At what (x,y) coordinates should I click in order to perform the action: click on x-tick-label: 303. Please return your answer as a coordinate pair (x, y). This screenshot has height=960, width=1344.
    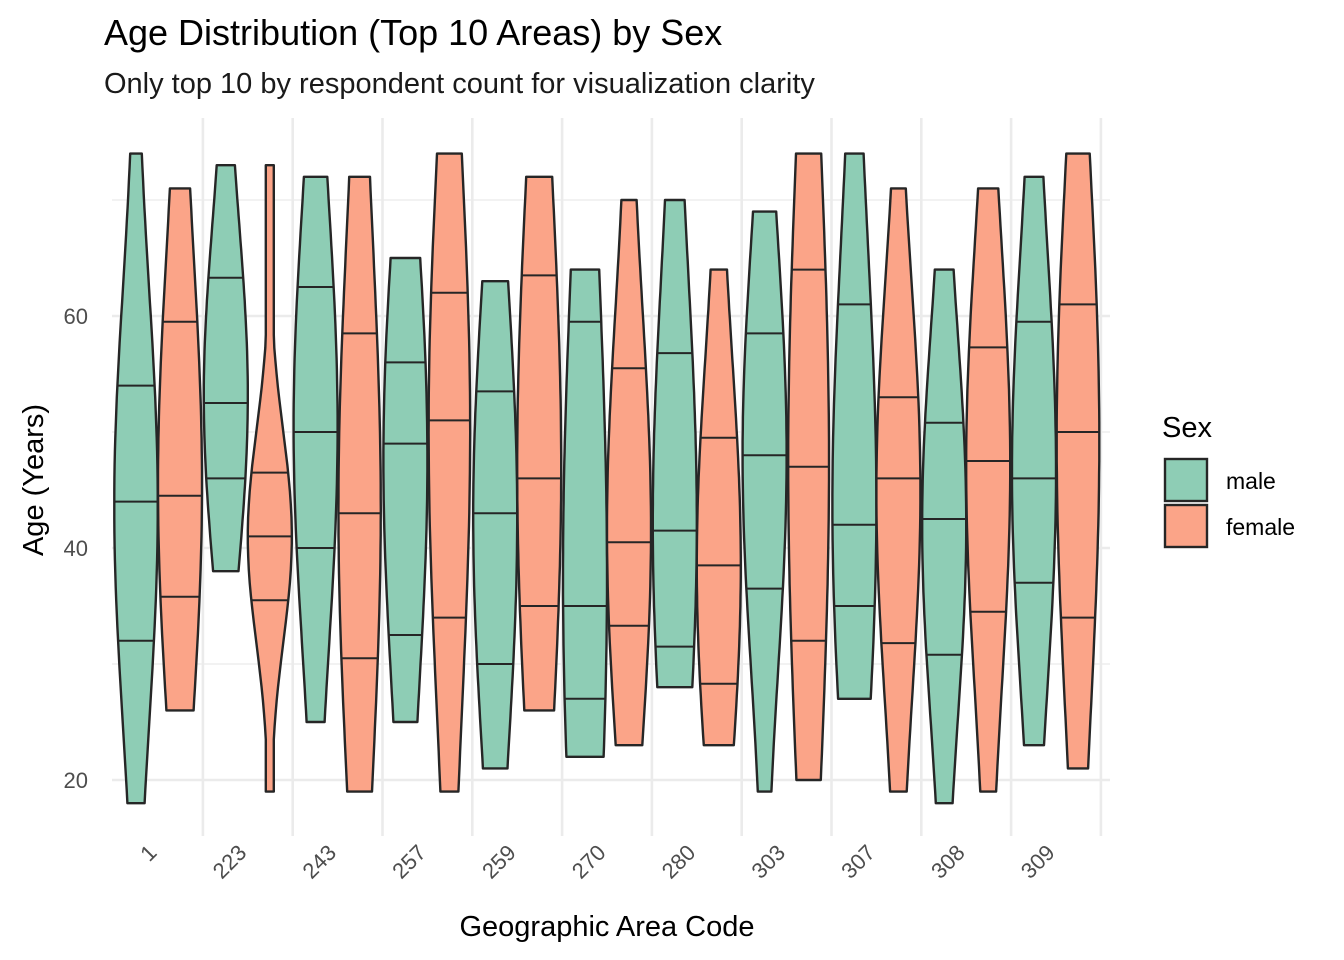
    Looking at the image, I should click on (768, 862).